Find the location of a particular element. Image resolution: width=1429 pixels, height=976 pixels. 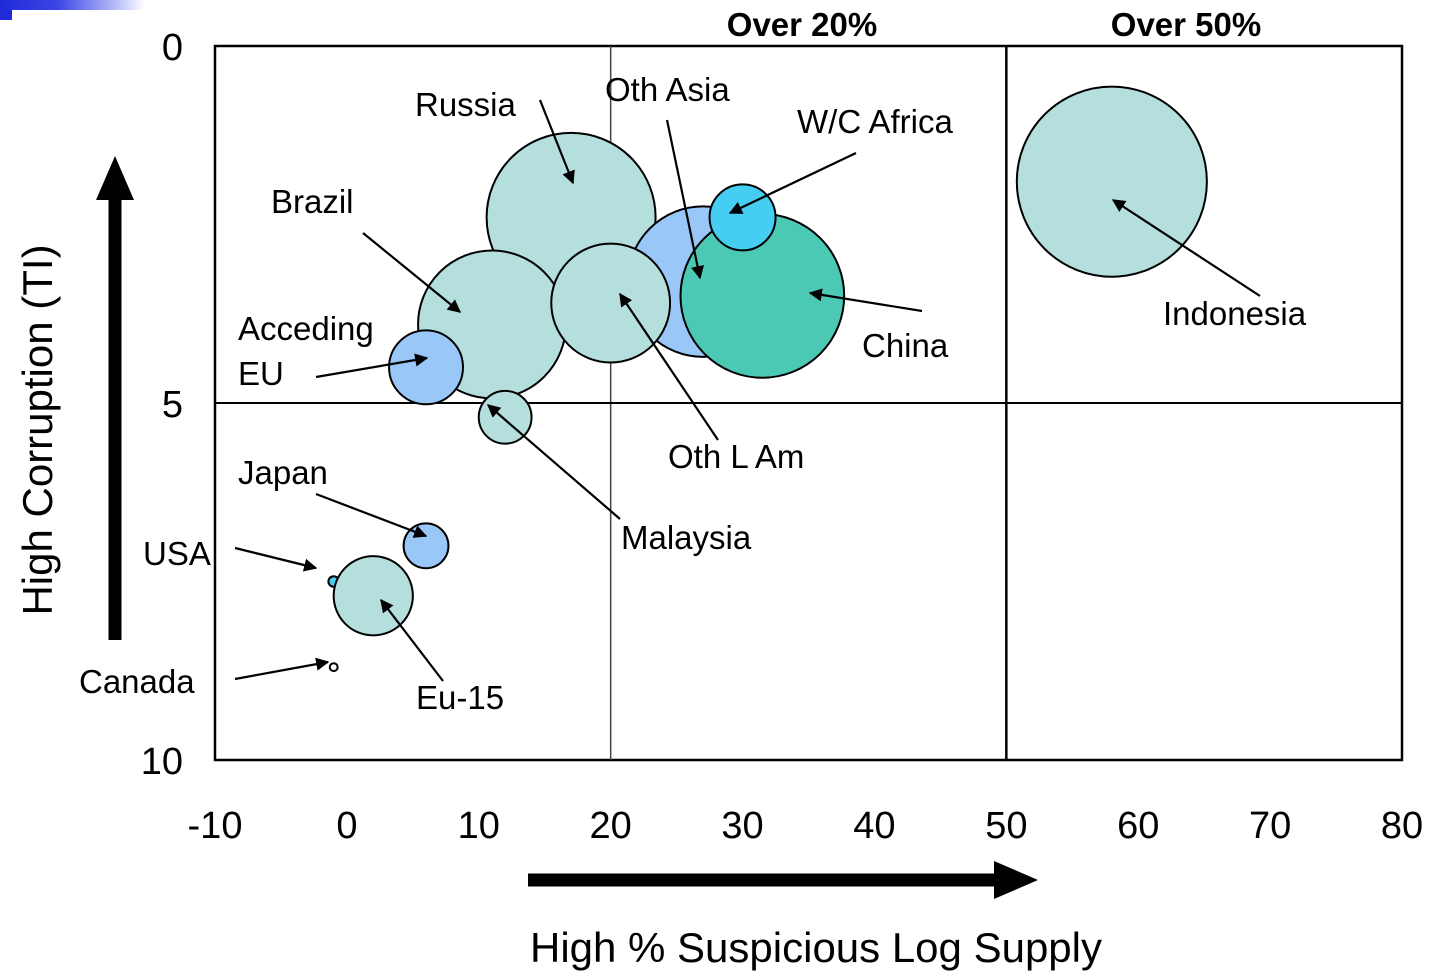

slide-corner-decoration is located at coordinates (72, 10).